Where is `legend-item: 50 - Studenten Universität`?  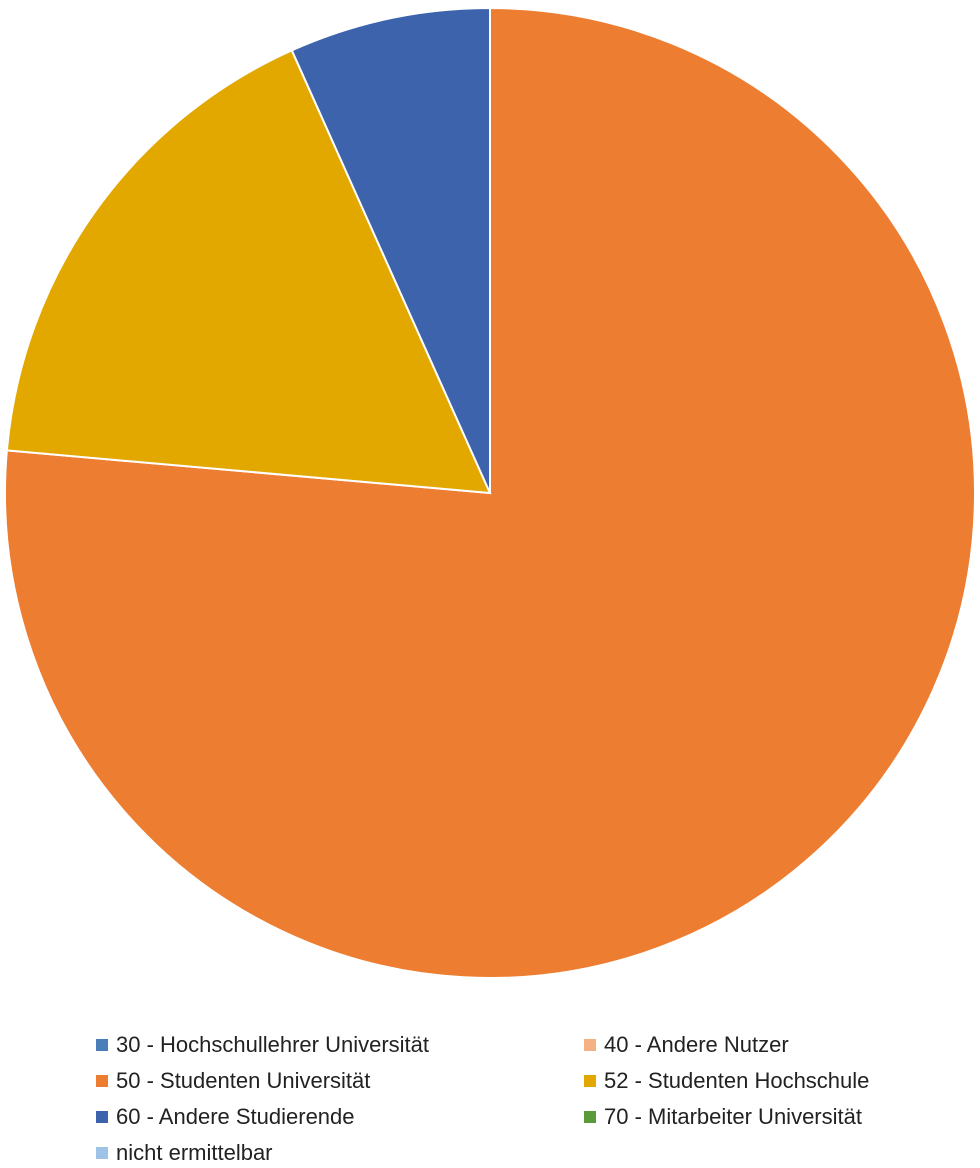
legend-item: 50 - Studenten Universität is located at coordinates (233, 1081).